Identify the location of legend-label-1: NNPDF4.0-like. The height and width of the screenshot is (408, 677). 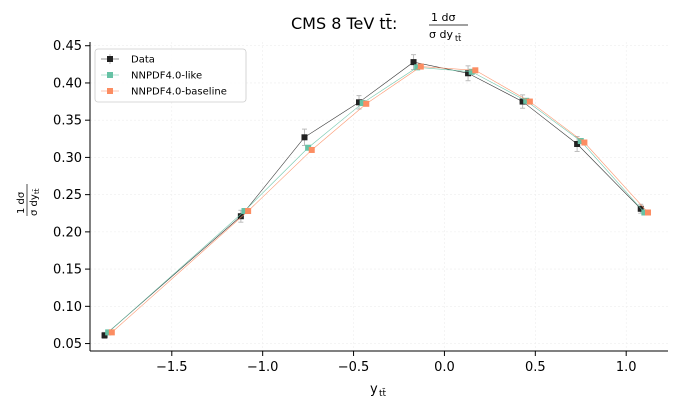
(166, 76).